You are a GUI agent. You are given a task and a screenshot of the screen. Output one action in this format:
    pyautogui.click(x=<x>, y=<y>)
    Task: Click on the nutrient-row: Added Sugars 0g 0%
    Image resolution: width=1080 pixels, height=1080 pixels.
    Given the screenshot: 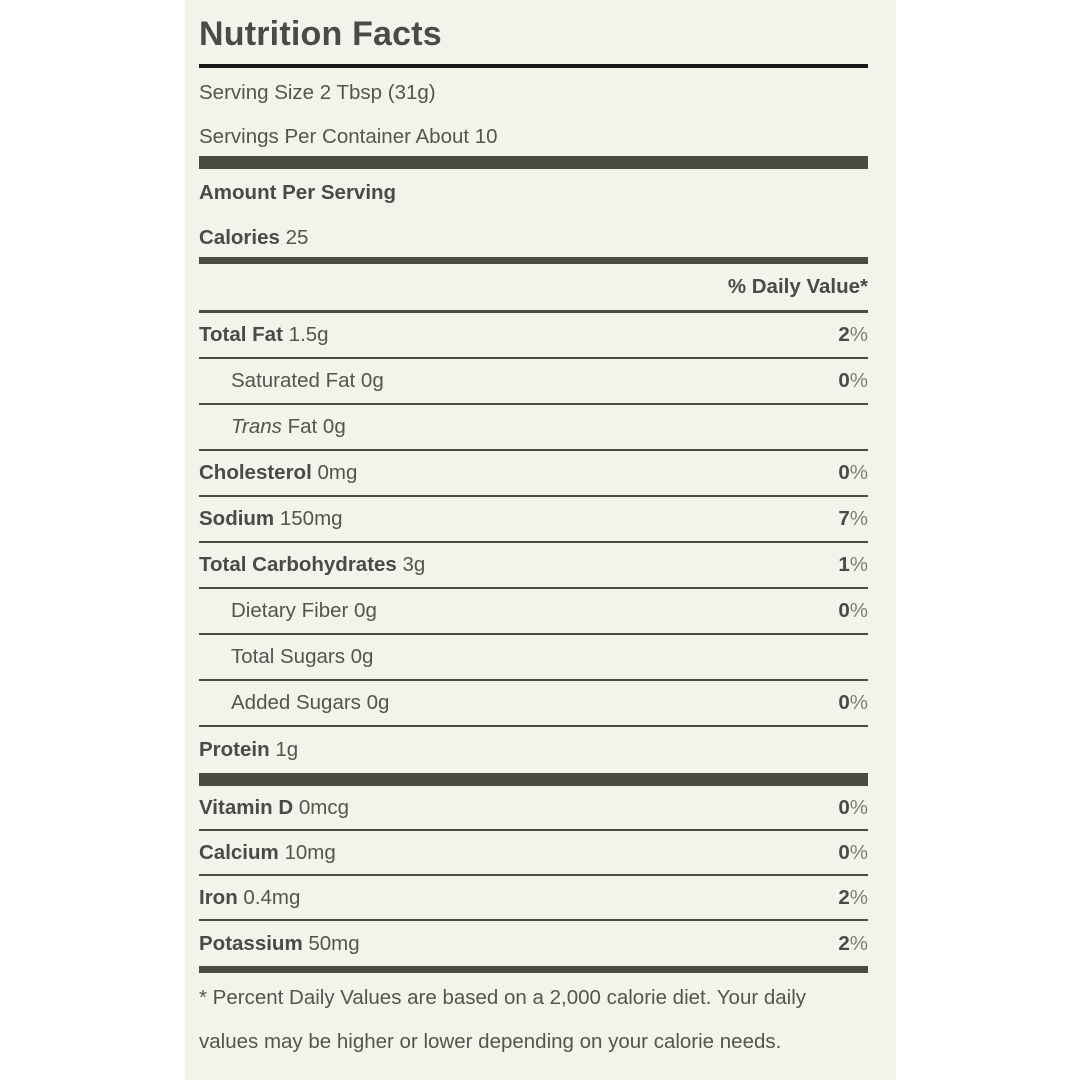 What is the action you would take?
    pyautogui.click(x=533, y=704)
    